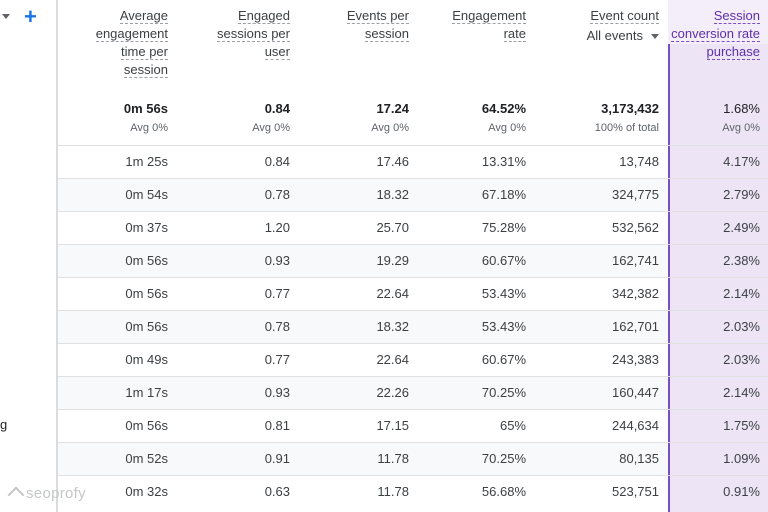 The image size is (768, 512). Describe the element at coordinates (146, 359) in the screenshot. I see `table-cell-avg_time: 0m 49s` at that location.